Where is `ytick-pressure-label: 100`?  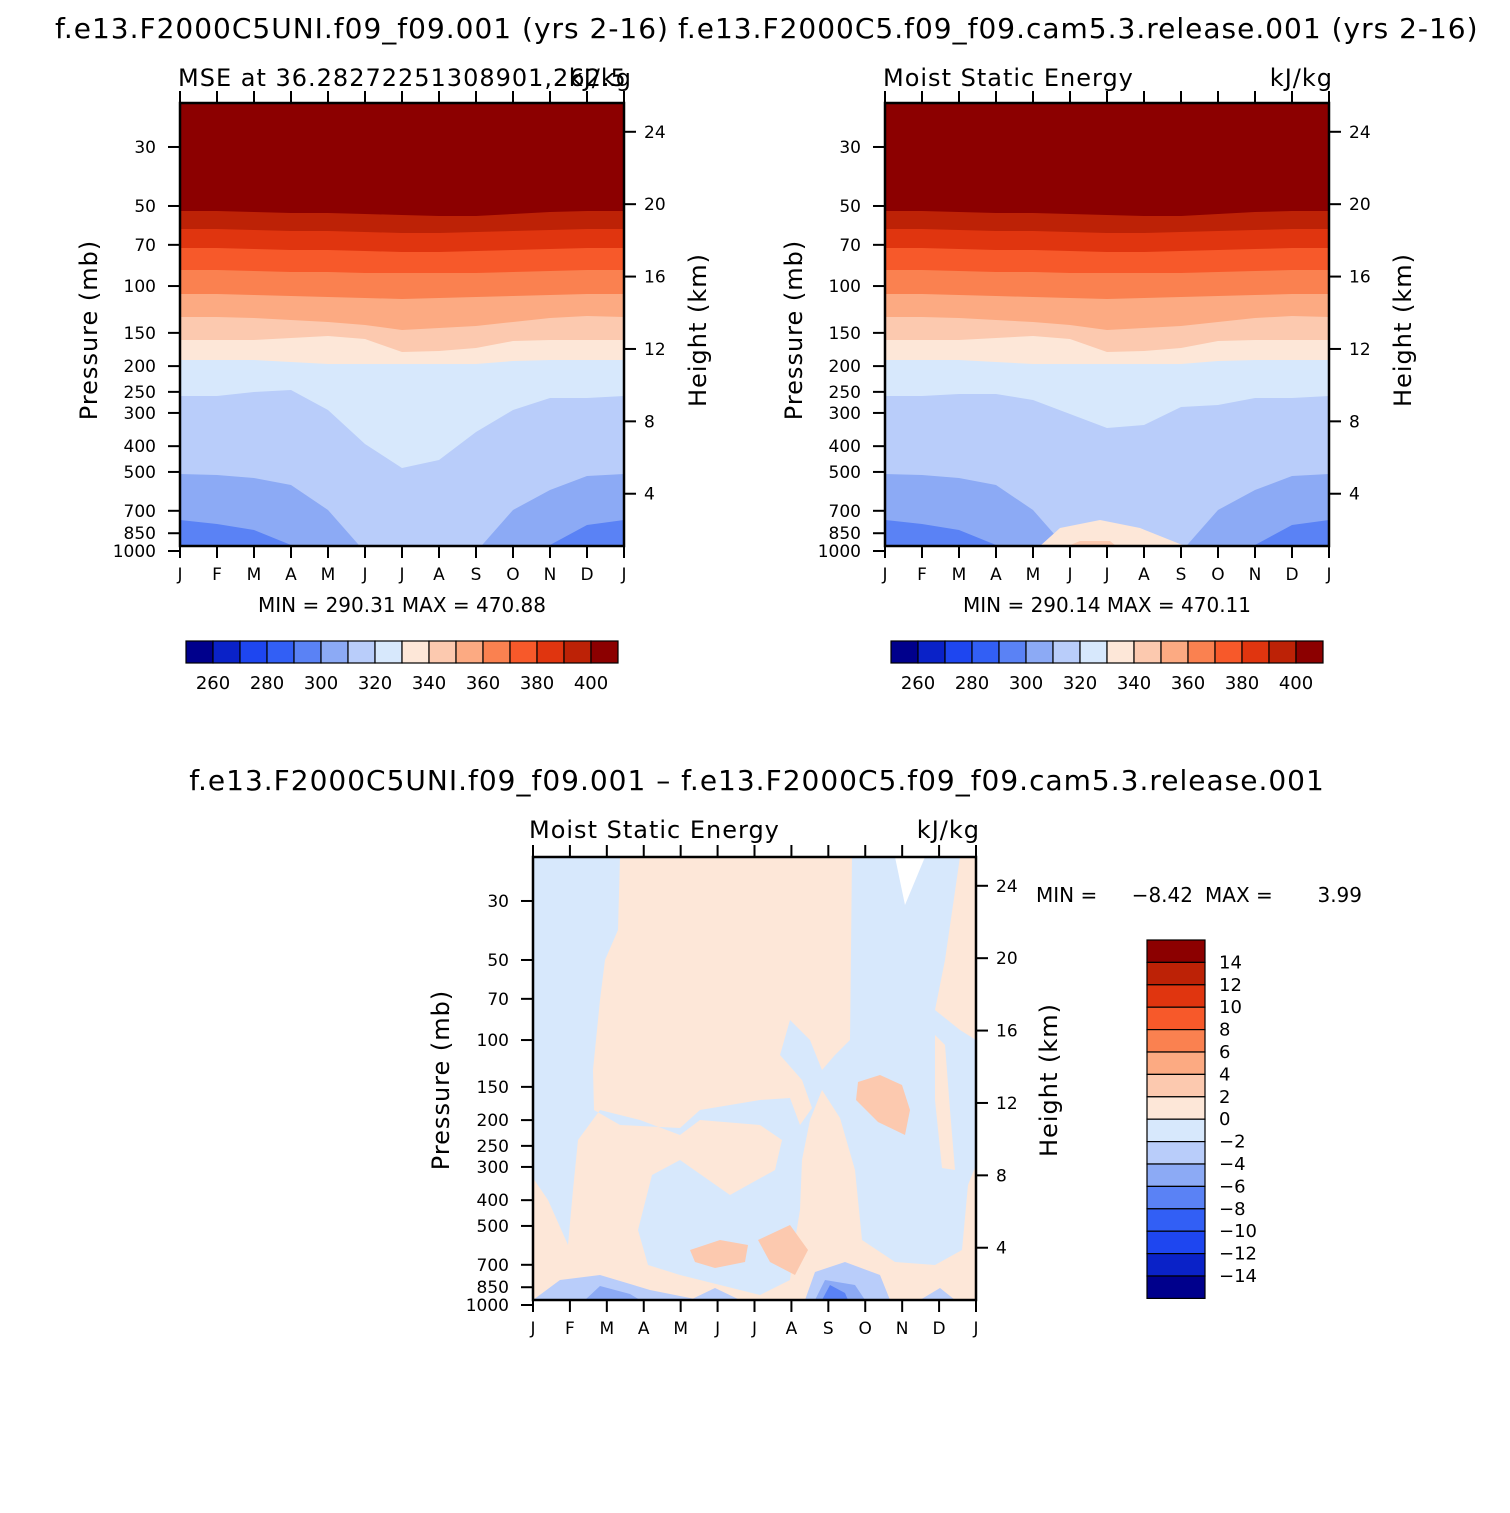 ytick-pressure-label: 100 is located at coordinates (845, 287).